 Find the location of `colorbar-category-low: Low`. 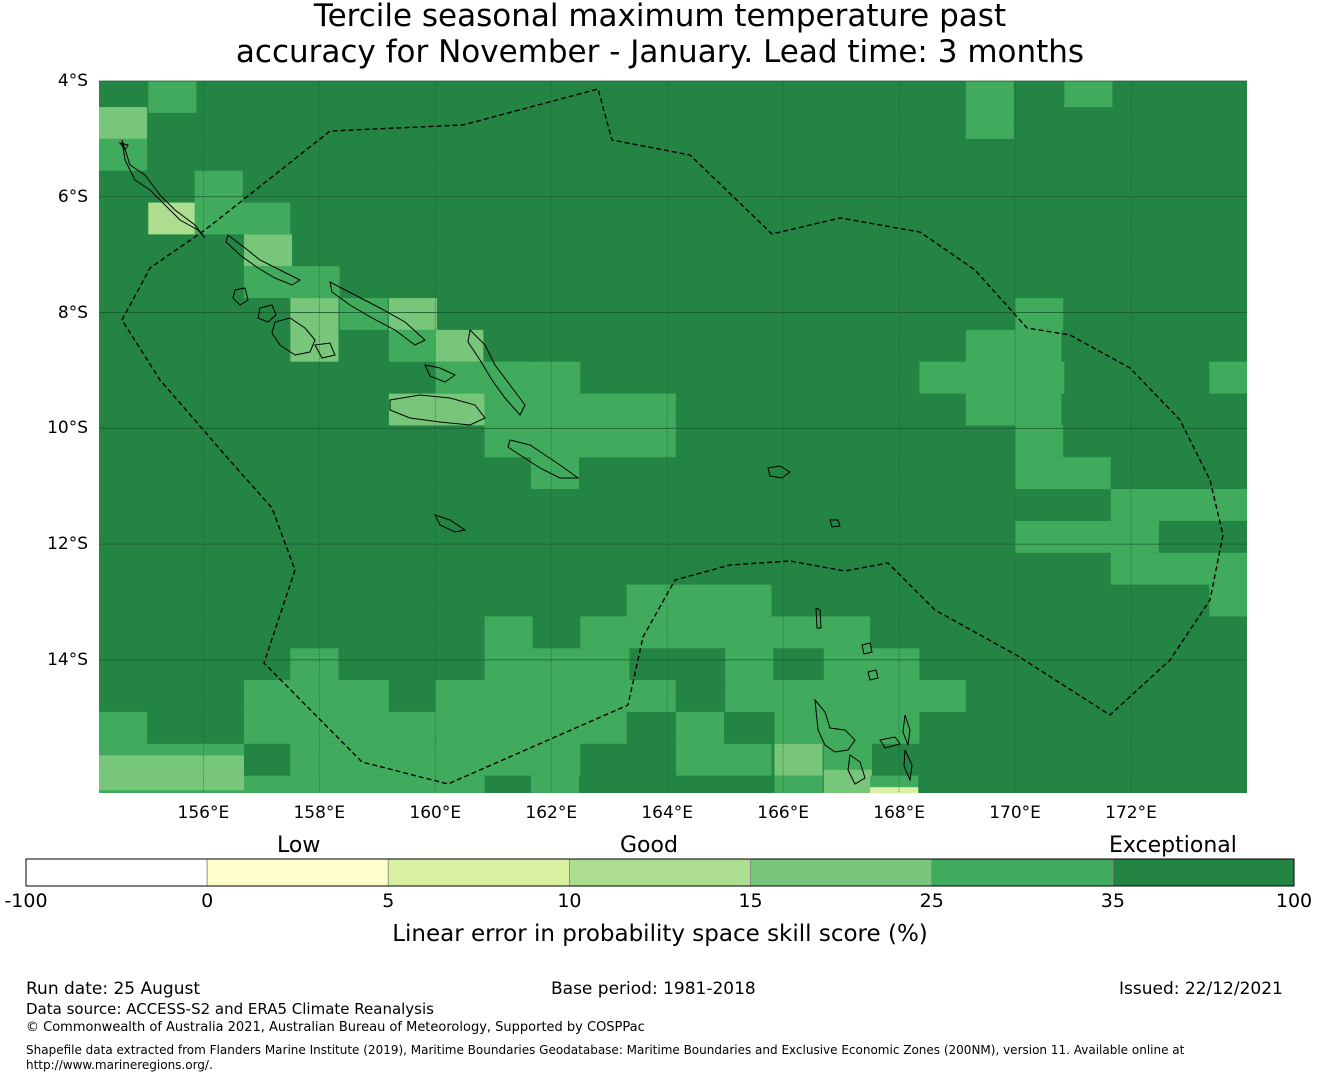

colorbar-category-low: Low is located at coordinates (299, 845).